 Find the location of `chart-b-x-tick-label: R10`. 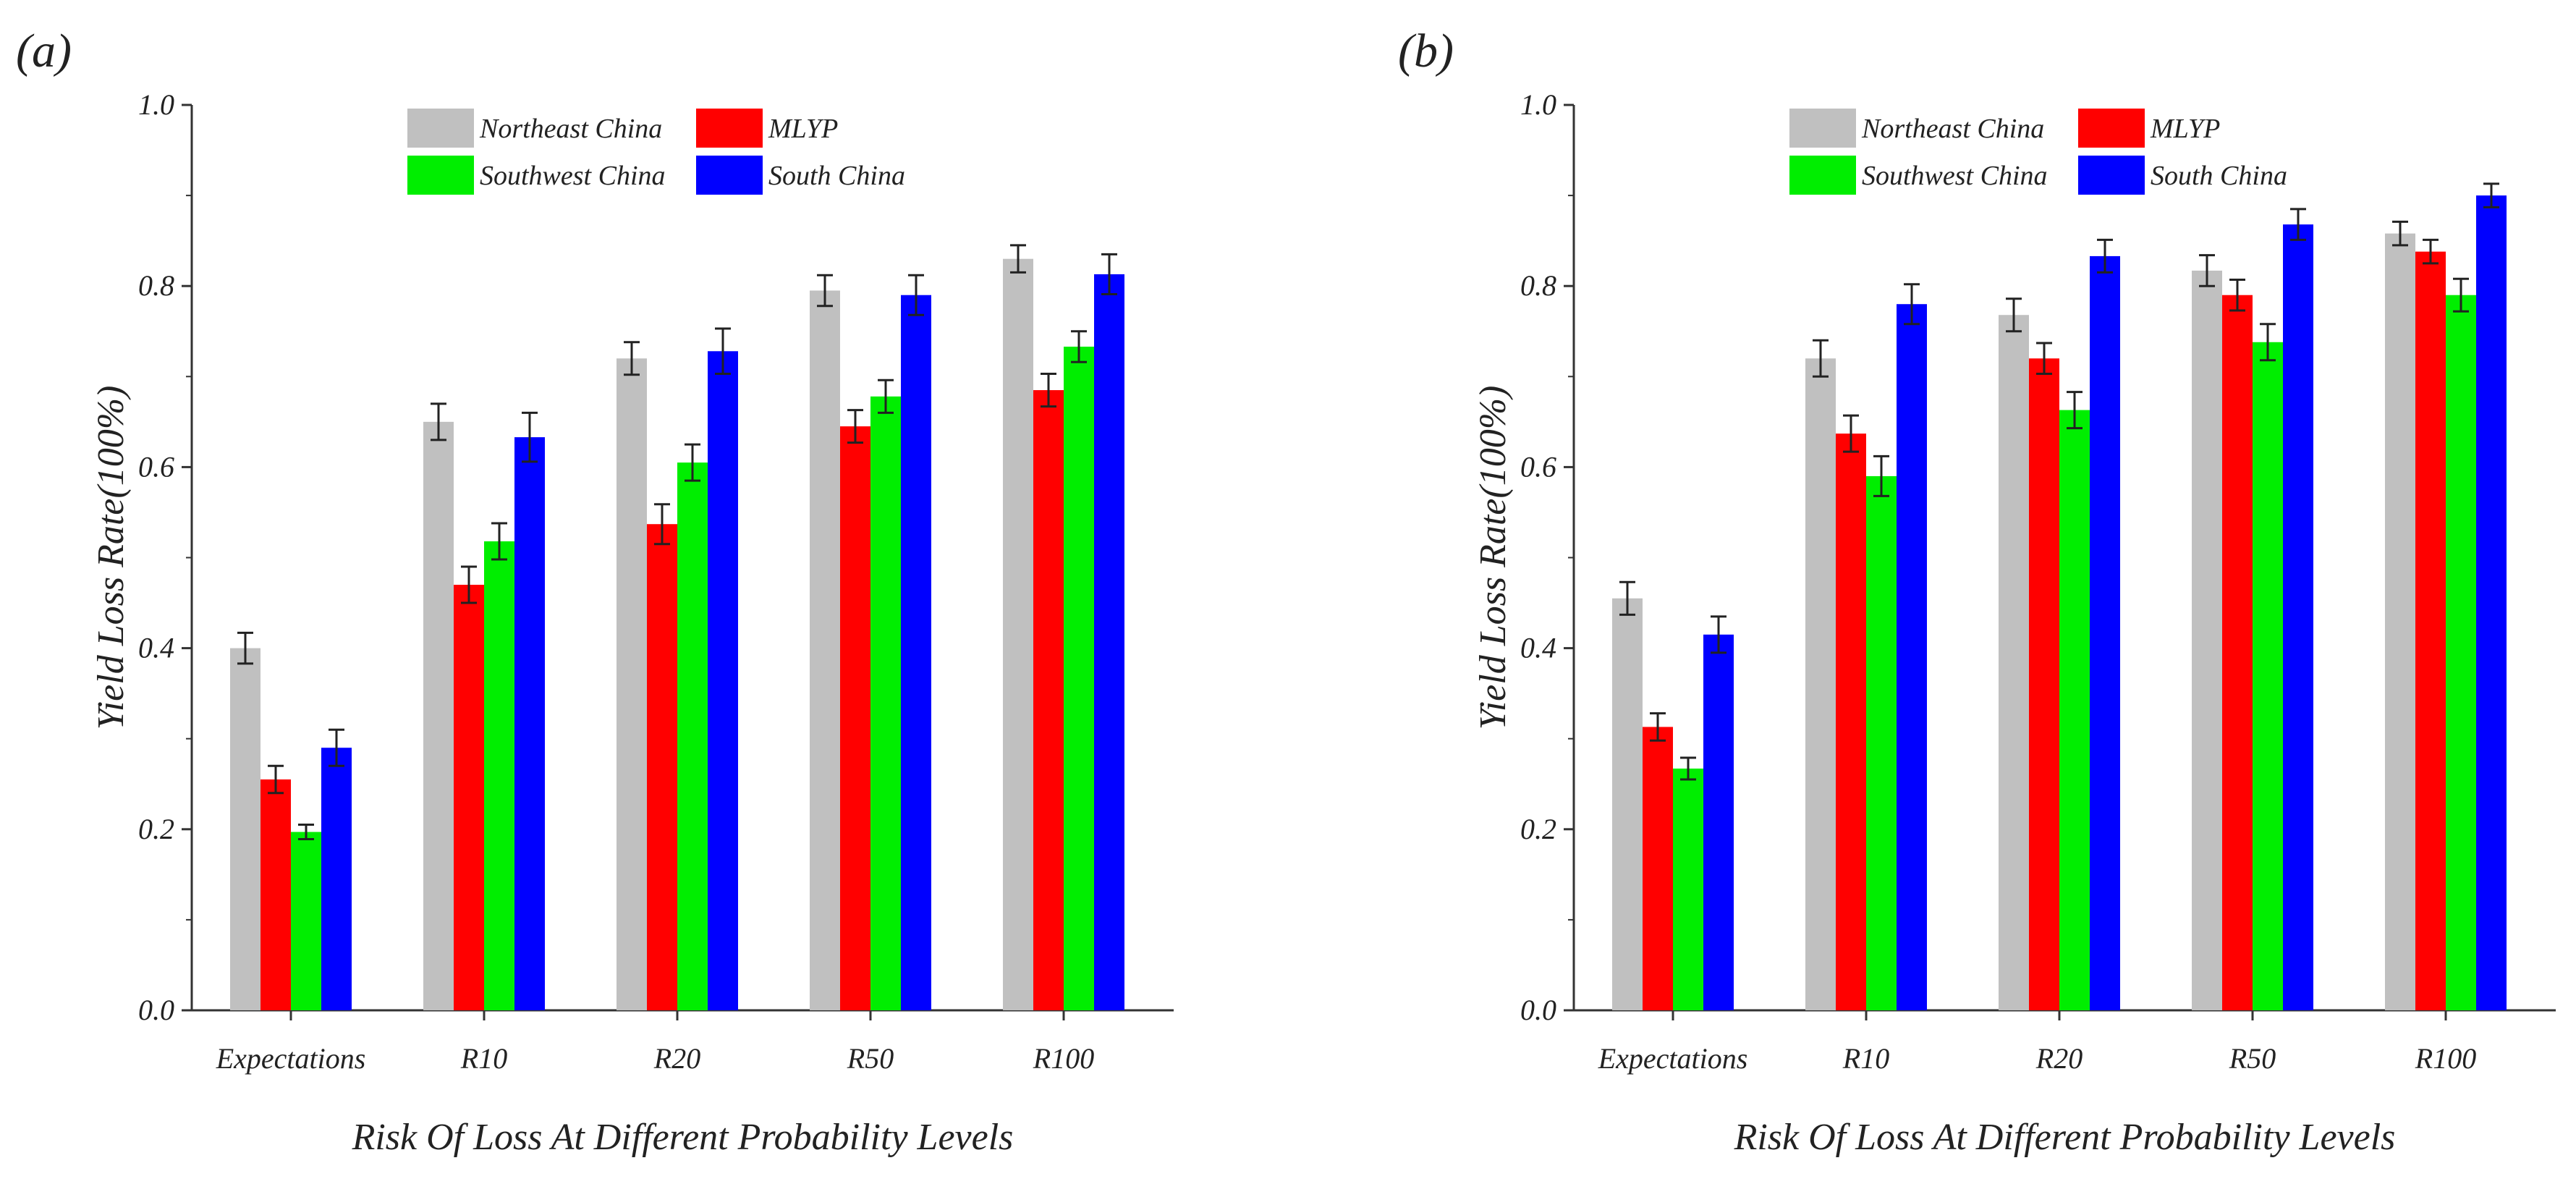

chart-b-x-tick-label: R10 is located at coordinates (1865, 1058).